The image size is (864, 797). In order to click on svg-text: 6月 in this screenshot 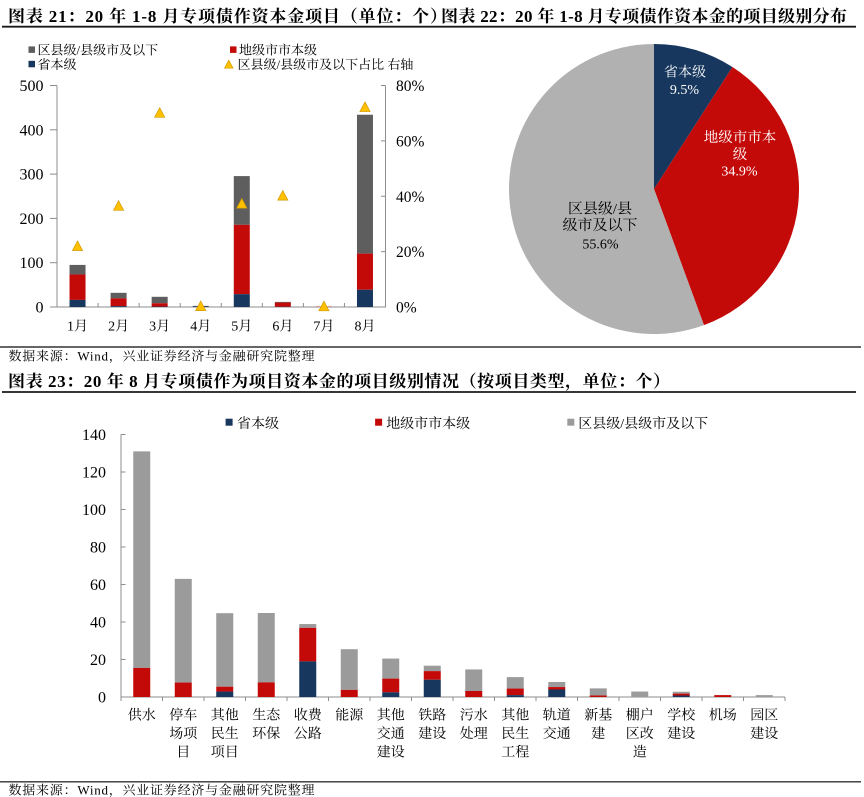, I will do `click(282, 327)`.